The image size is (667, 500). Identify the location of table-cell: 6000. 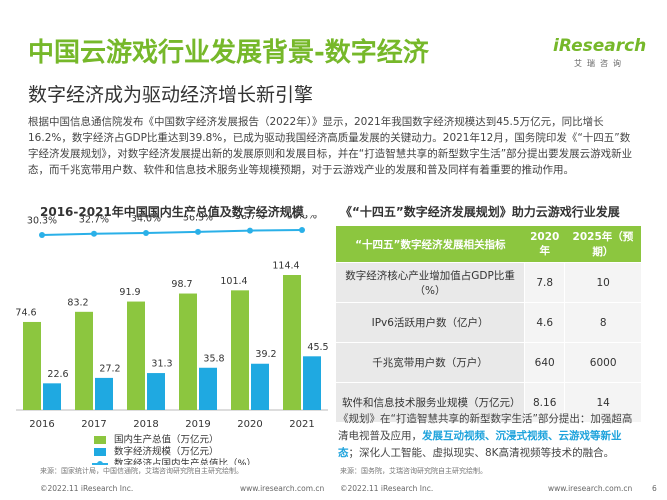
(602, 362).